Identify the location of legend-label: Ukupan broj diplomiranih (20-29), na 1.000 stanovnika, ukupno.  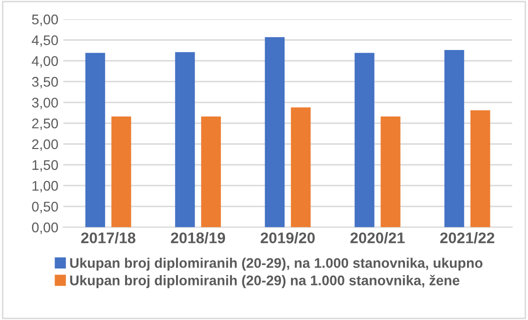
(276, 264).